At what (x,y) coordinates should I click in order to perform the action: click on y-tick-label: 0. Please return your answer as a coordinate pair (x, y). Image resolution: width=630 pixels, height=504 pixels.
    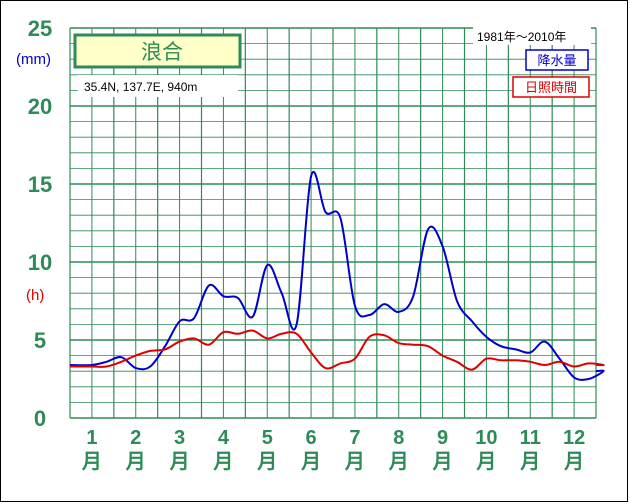
    Looking at the image, I should click on (40, 418).